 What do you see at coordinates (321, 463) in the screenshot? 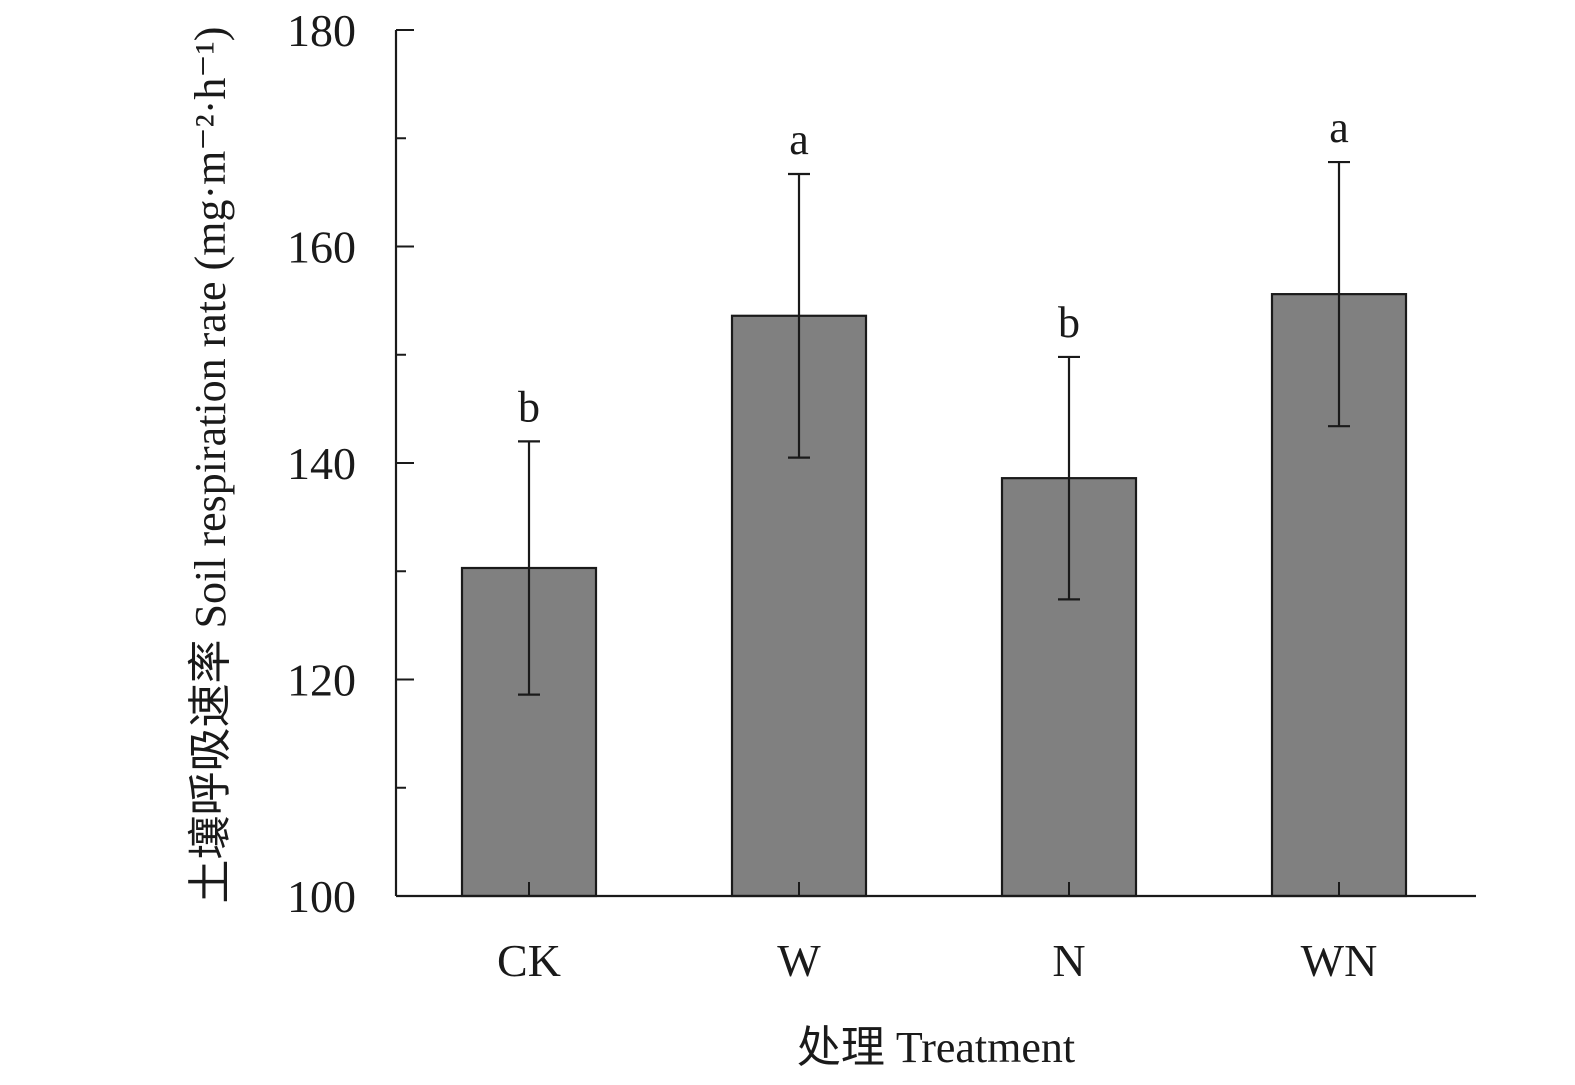
I see `y-tick-label: 140` at bounding box center [321, 463].